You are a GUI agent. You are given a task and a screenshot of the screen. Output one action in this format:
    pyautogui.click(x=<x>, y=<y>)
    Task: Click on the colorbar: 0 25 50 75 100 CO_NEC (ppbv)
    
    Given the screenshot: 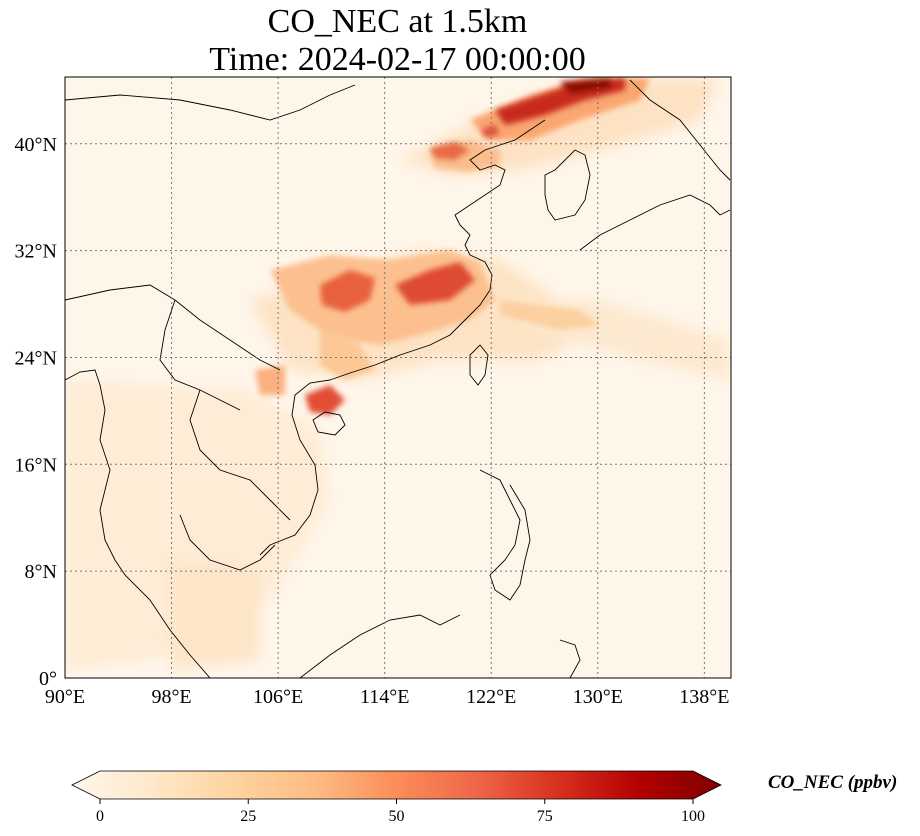 What is the action you would take?
    pyautogui.click(x=484, y=797)
    